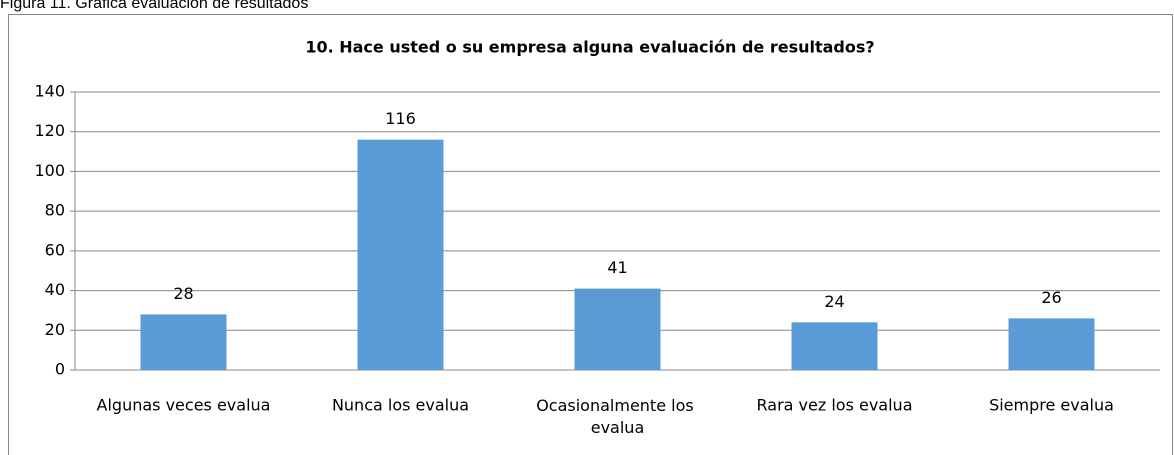 Image resolution: width=1174 pixels, height=455 pixels. I want to click on y-tick-label: 60, so click(55, 249).